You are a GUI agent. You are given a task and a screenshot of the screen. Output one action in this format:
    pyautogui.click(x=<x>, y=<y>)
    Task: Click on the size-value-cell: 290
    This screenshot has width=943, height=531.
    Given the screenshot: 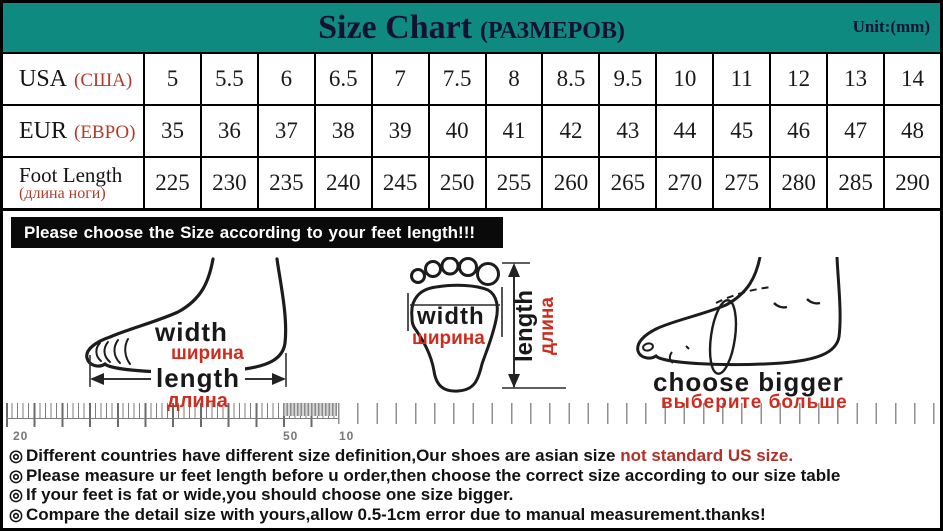 What is the action you would take?
    pyautogui.click(x=911, y=183)
    